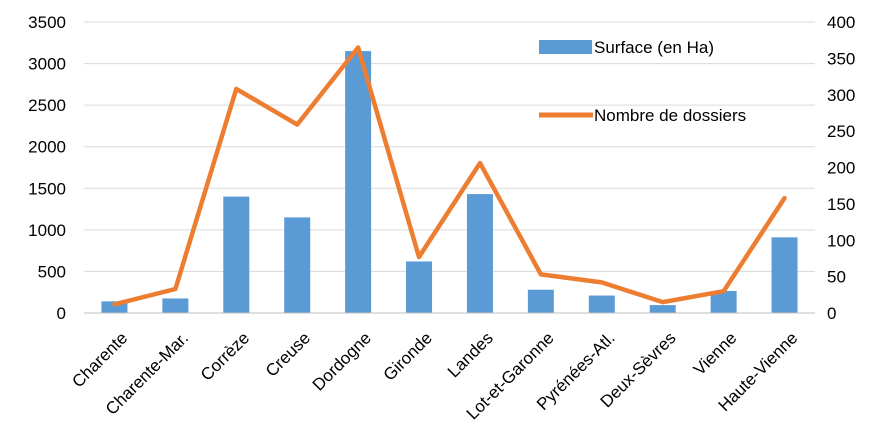 This screenshot has height=445, width=874. I want to click on left-tick-label: 2000, so click(47, 147).